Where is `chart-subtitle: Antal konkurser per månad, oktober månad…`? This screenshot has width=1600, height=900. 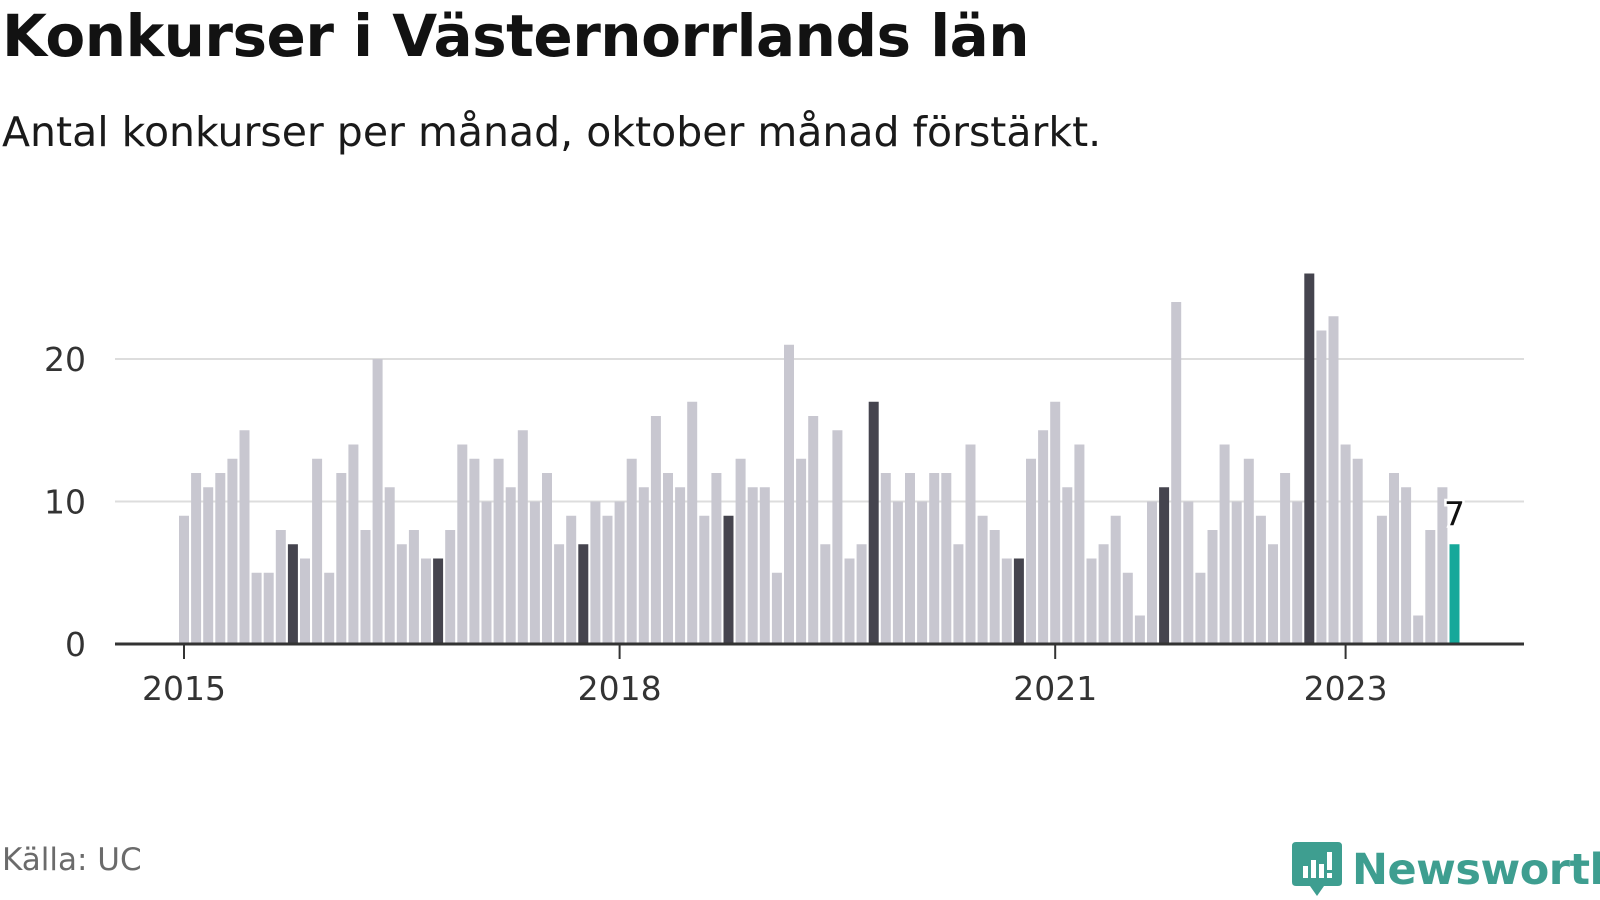
chart-subtitle: Antal konkurser per månad, oktober månad… is located at coordinates (552, 132).